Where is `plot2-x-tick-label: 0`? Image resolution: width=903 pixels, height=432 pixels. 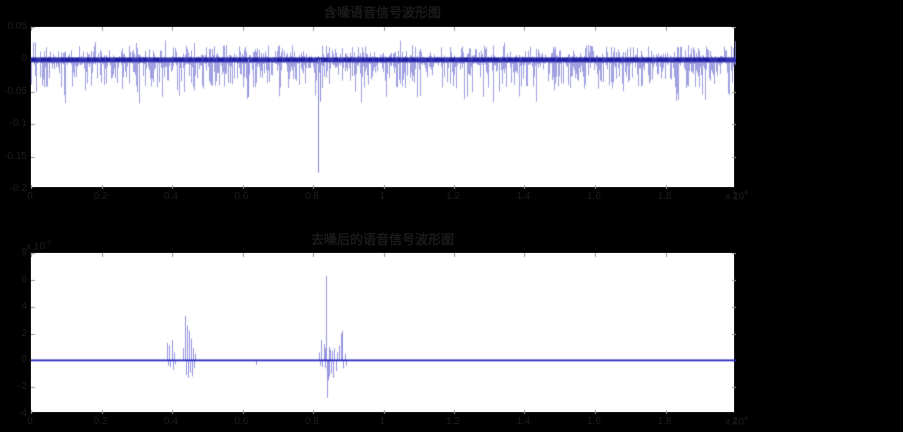 plot2-x-tick-label: 0 is located at coordinates (30, 421).